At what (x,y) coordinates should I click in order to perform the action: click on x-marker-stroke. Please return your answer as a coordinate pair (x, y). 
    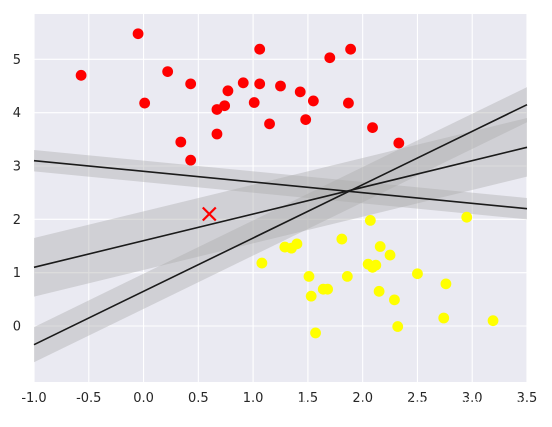
    Looking at the image, I should click on (209, 214).